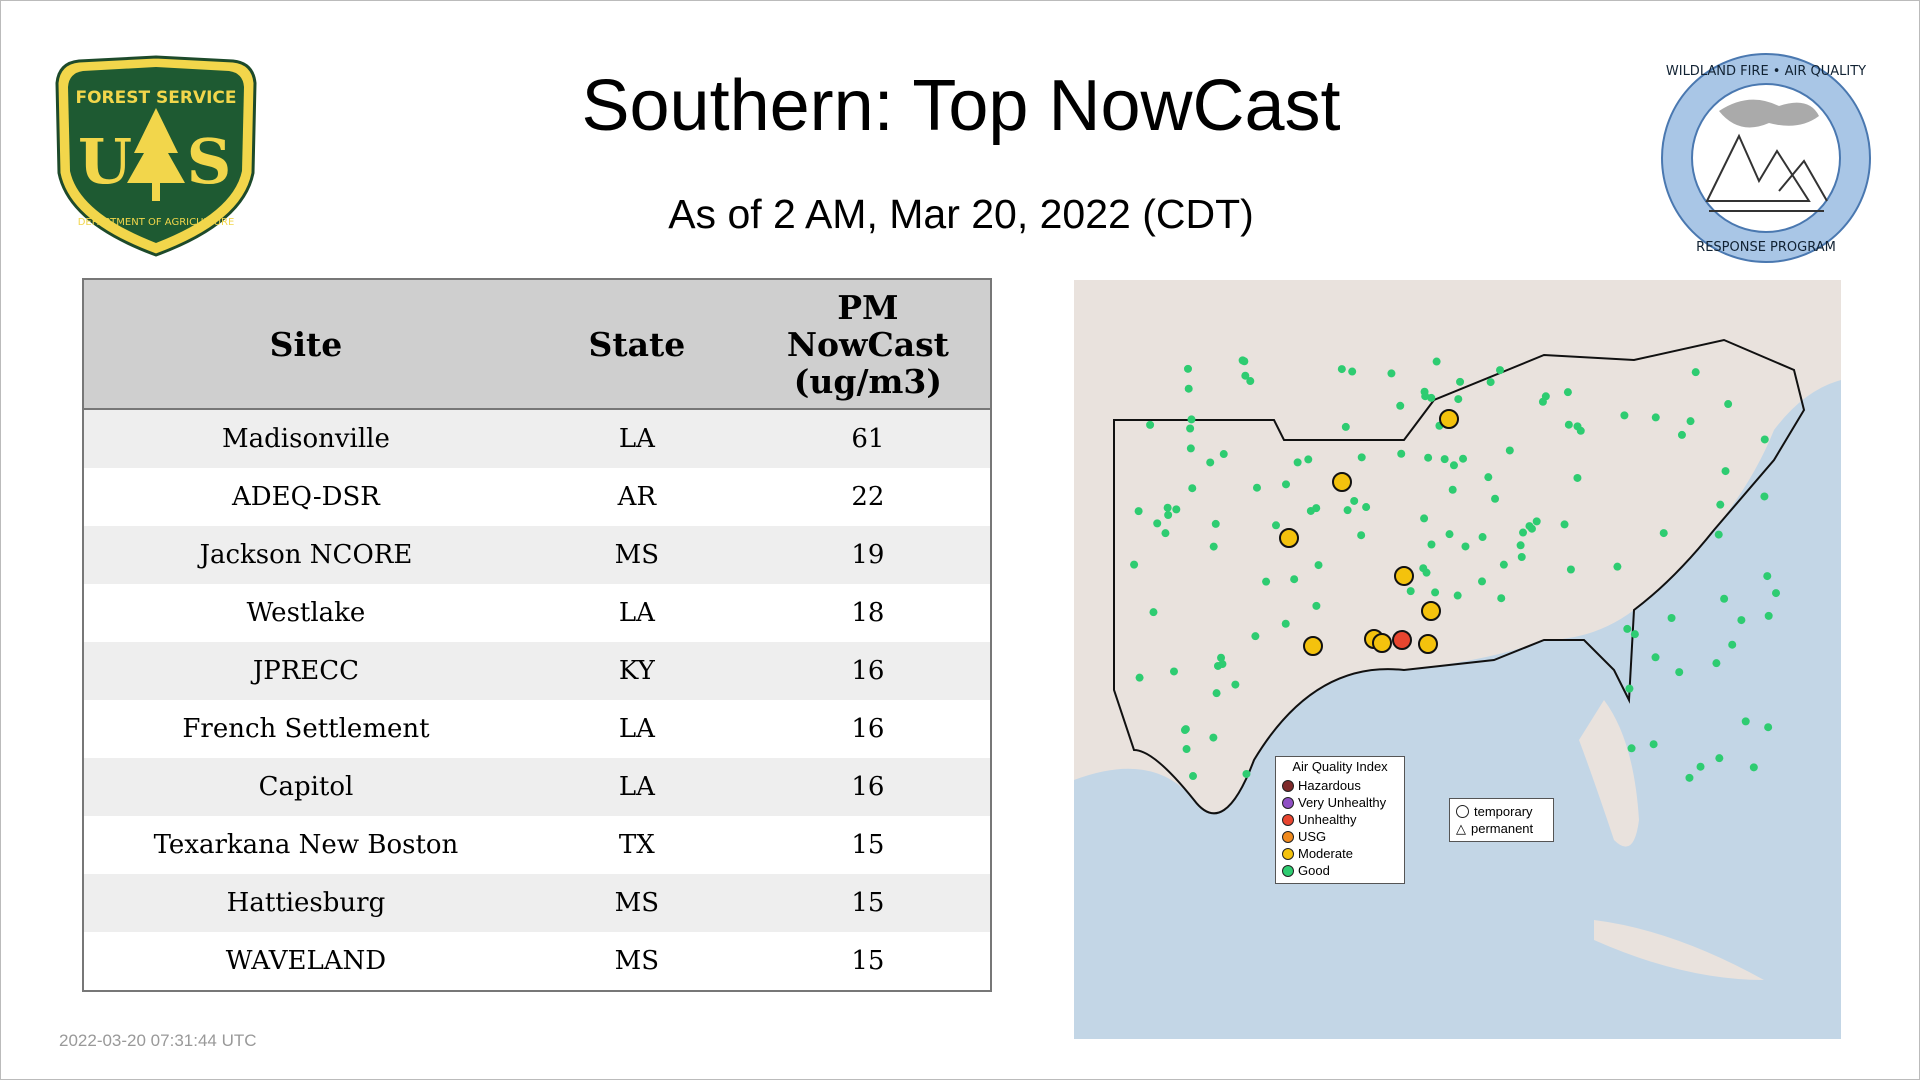 The width and height of the screenshot is (1920, 1080). What do you see at coordinates (868, 729) in the screenshot?
I see `nowcast-cell: 16` at bounding box center [868, 729].